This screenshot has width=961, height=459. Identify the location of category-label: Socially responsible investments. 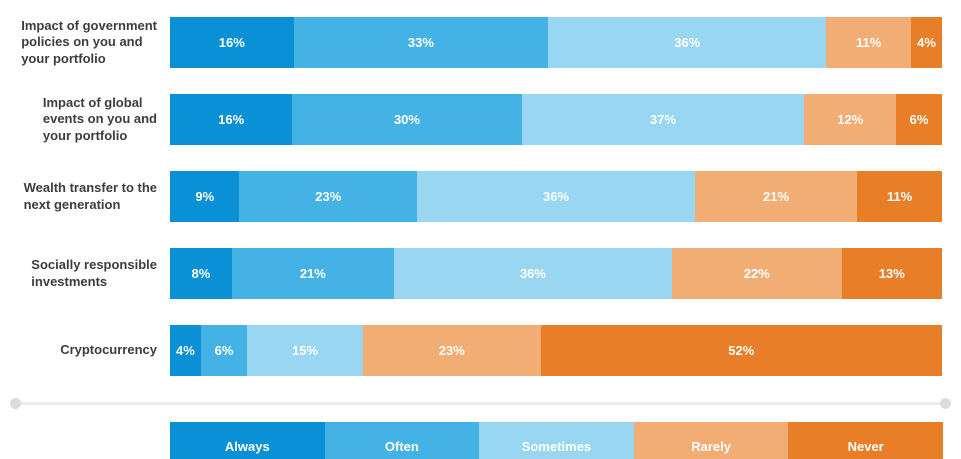
(94, 273).